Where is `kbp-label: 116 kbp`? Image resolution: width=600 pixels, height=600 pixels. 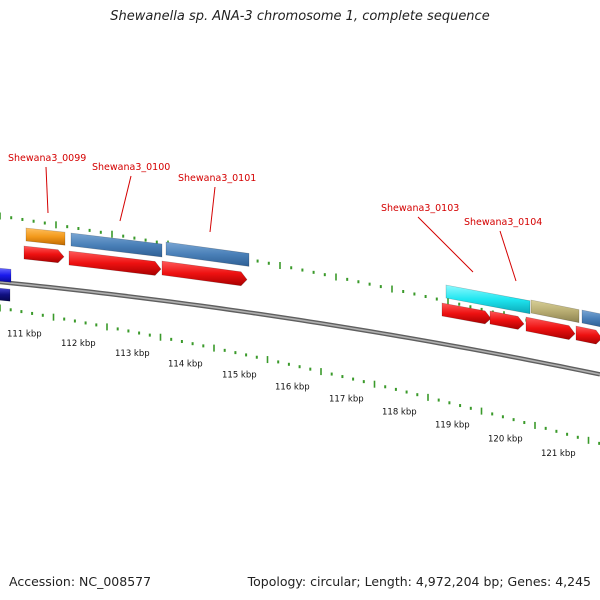 kbp-label: 116 kbp is located at coordinates (292, 387).